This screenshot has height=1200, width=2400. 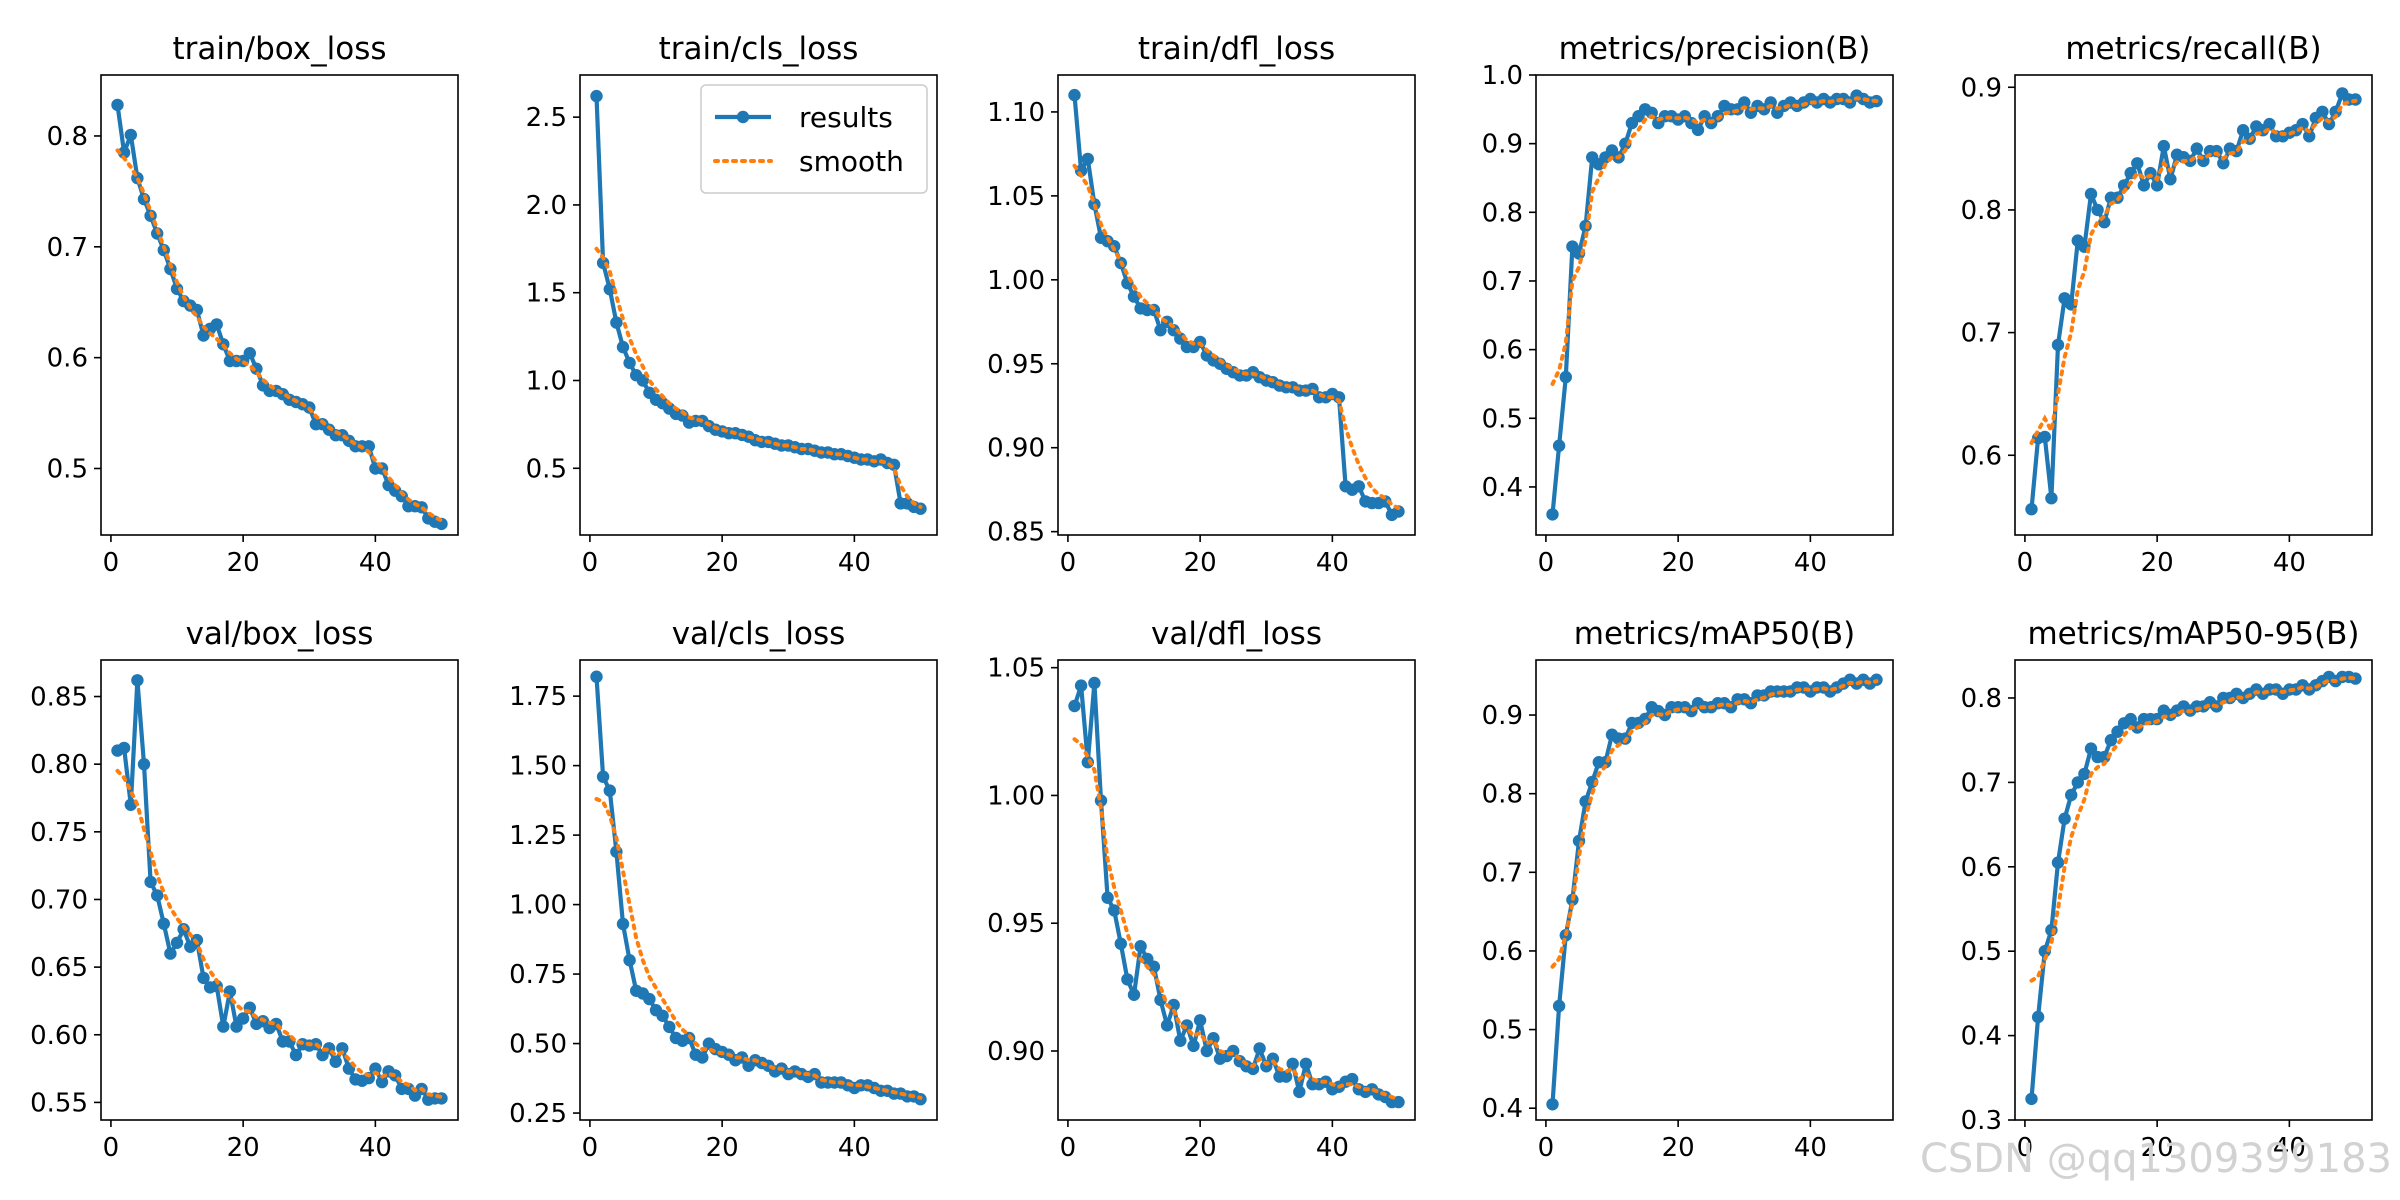 What do you see at coordinates (375, 563) in the screenshot?
I see `chart-train-box-loss-xtick-label: 40` at bounding box center [375, 563].